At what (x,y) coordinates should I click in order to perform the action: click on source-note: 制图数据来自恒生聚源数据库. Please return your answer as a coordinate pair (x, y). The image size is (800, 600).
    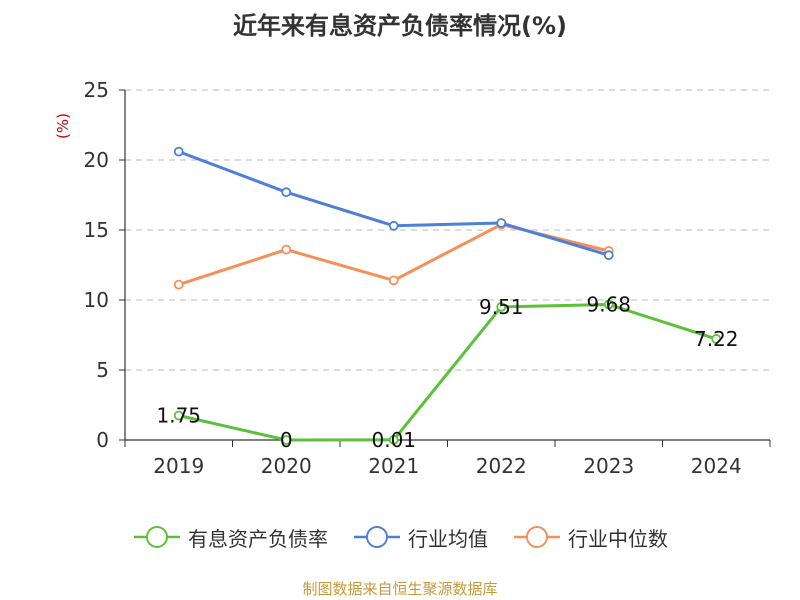
    Looking at the image, I should click on (400, 589).